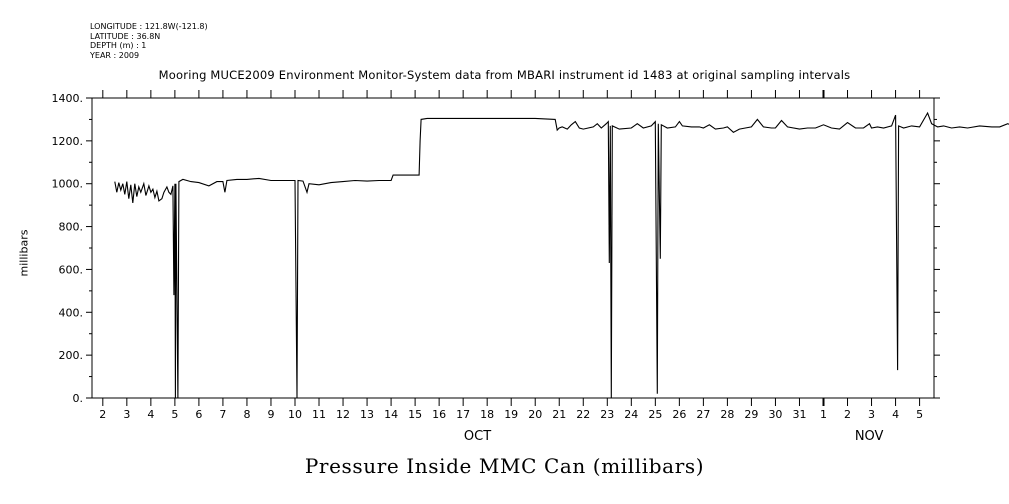 This screenshot has width=1009, height=504. I want to click on x-tick-label: 7, so click(222, 414).